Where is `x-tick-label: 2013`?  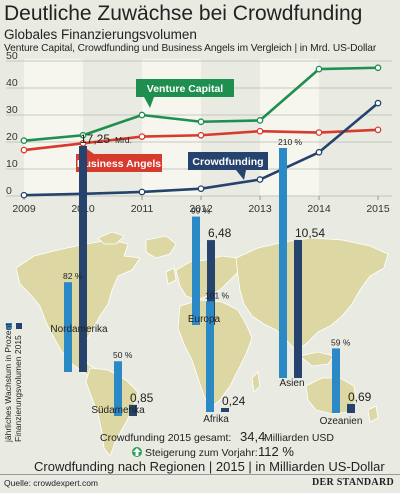
x-tick-label: 2013 is located at coordinates (260, 209).